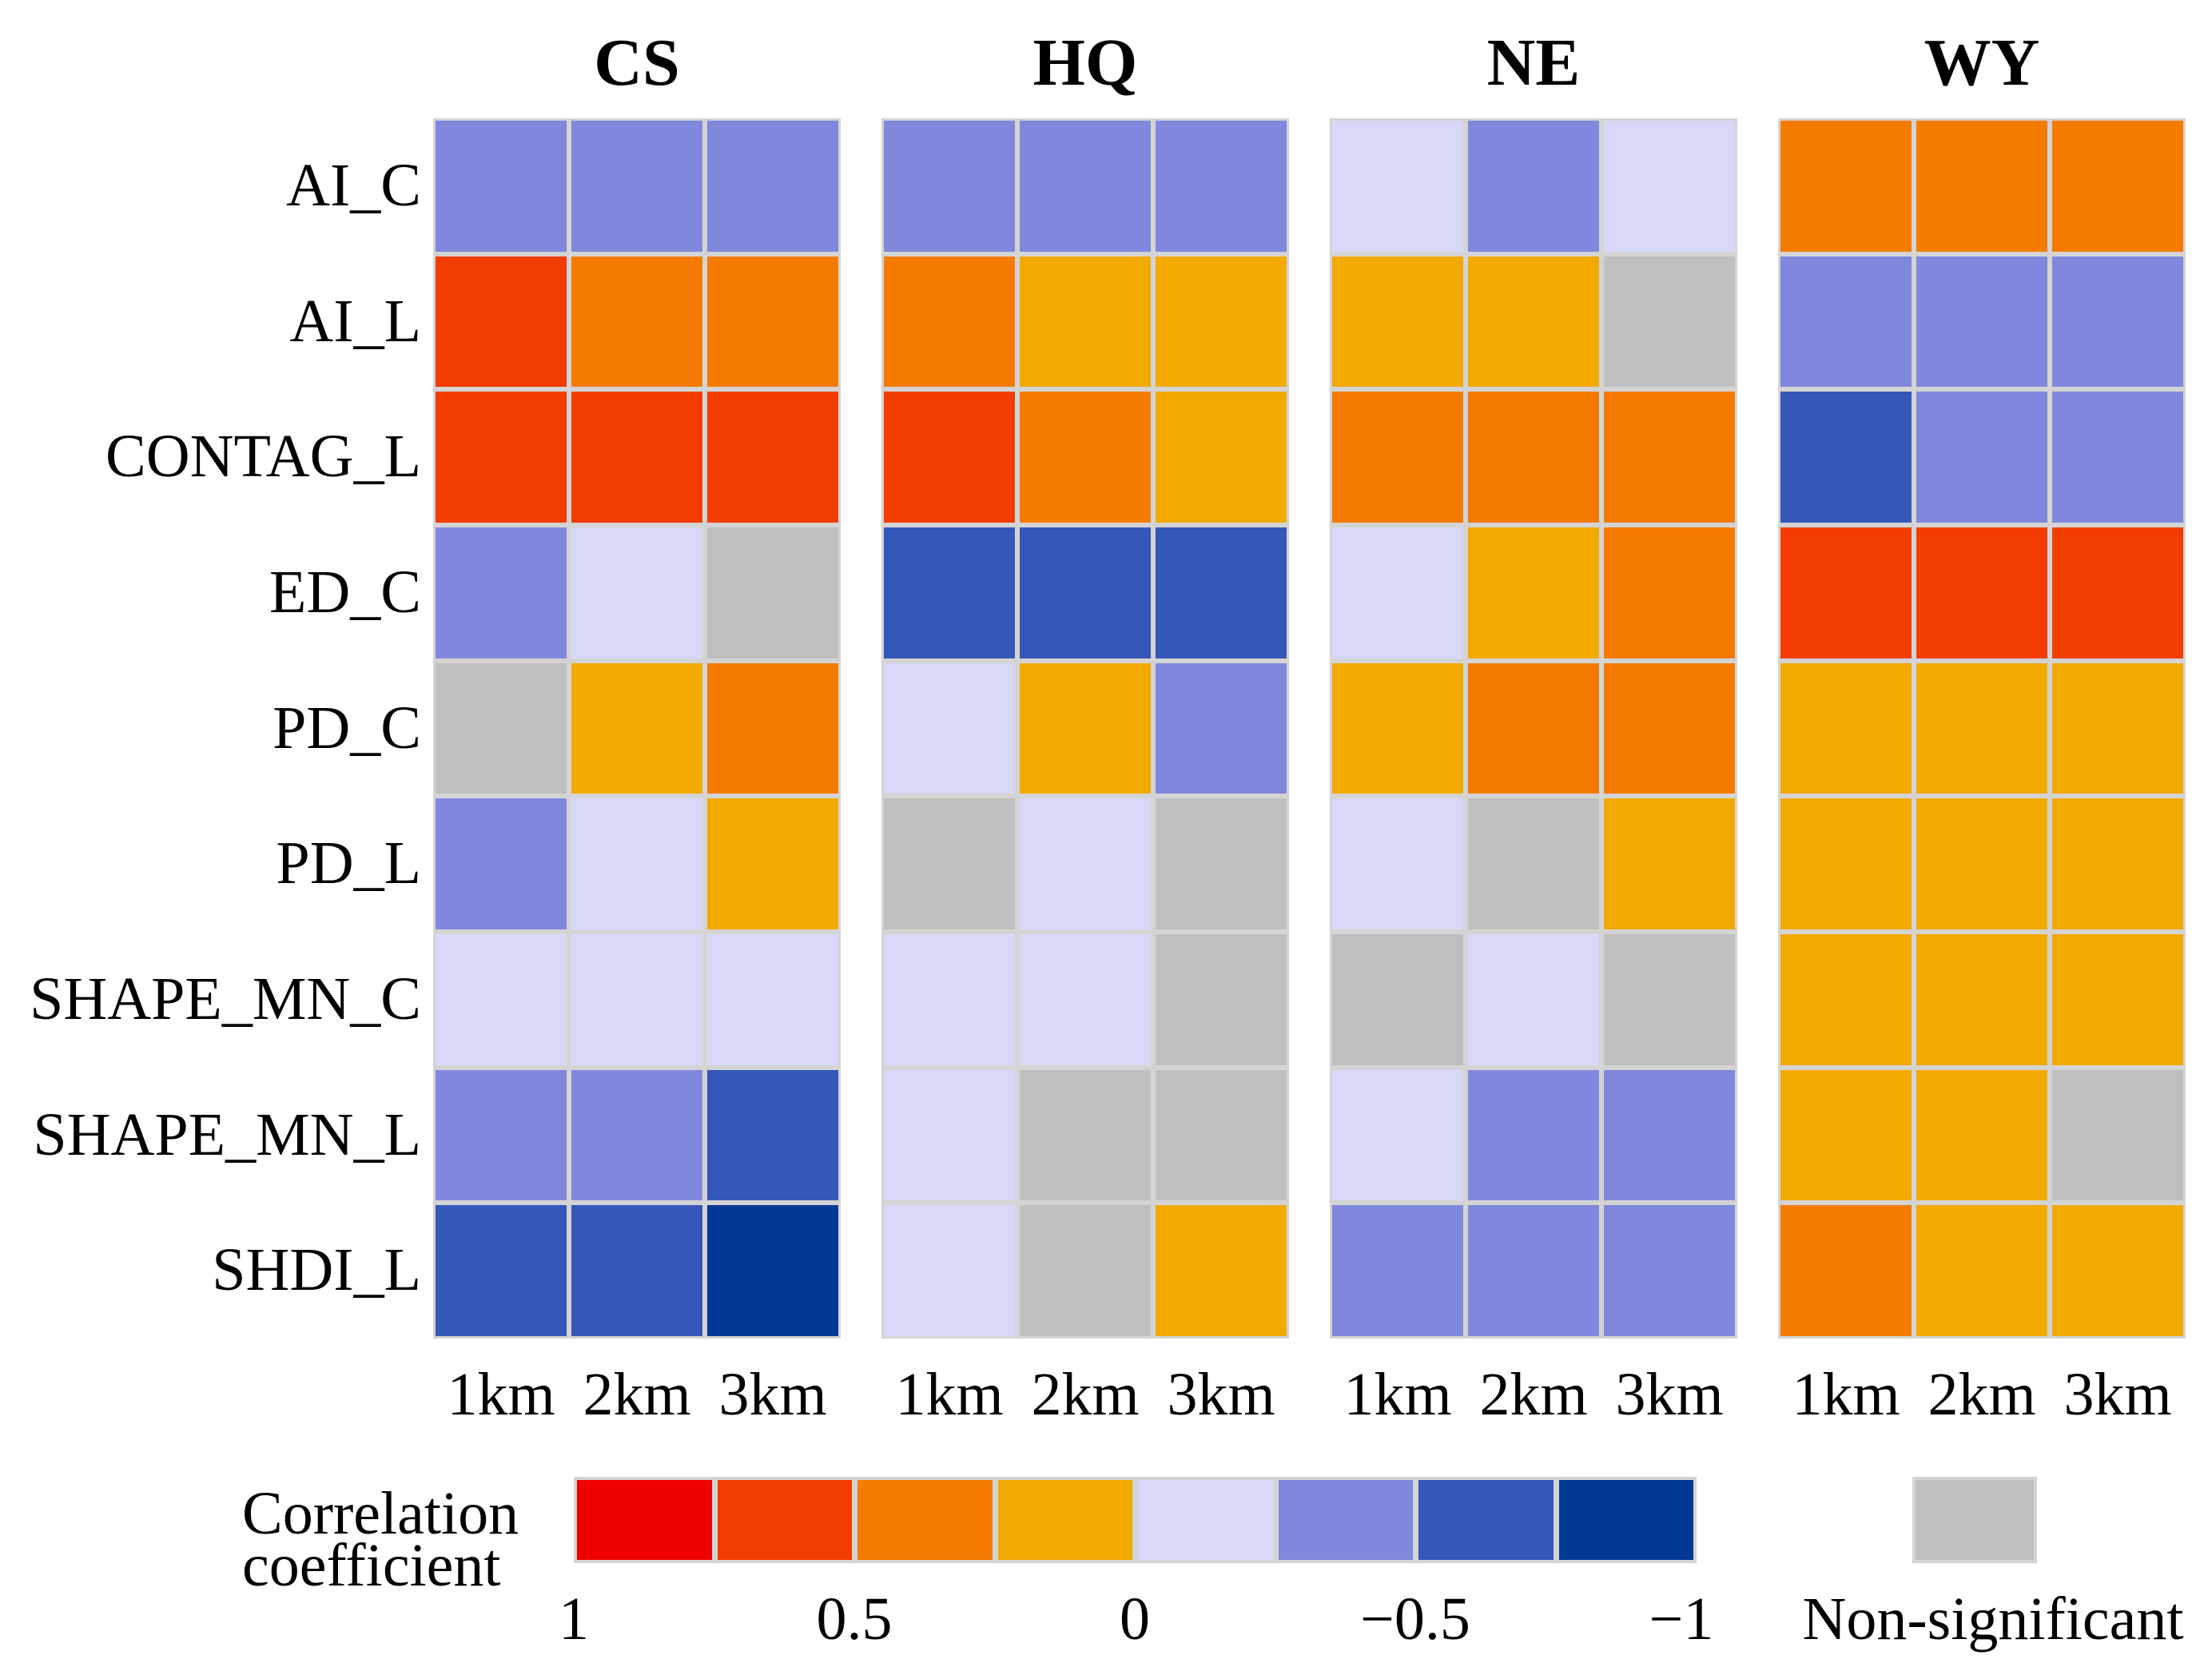 The height and width of the screenshot is (1671, 2212). Describe the element at coordinates (1669, 863) in the screenshot. I see `cell-ne-pd-l-3km` at that location.